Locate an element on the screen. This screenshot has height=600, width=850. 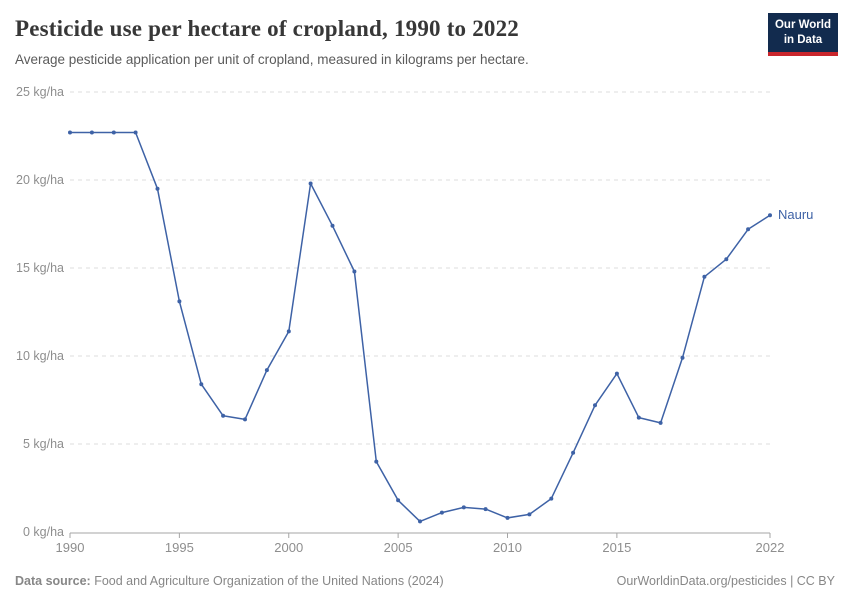
y-axis-tick-label: 25 kg/ha is located at coordinates (40, 92).